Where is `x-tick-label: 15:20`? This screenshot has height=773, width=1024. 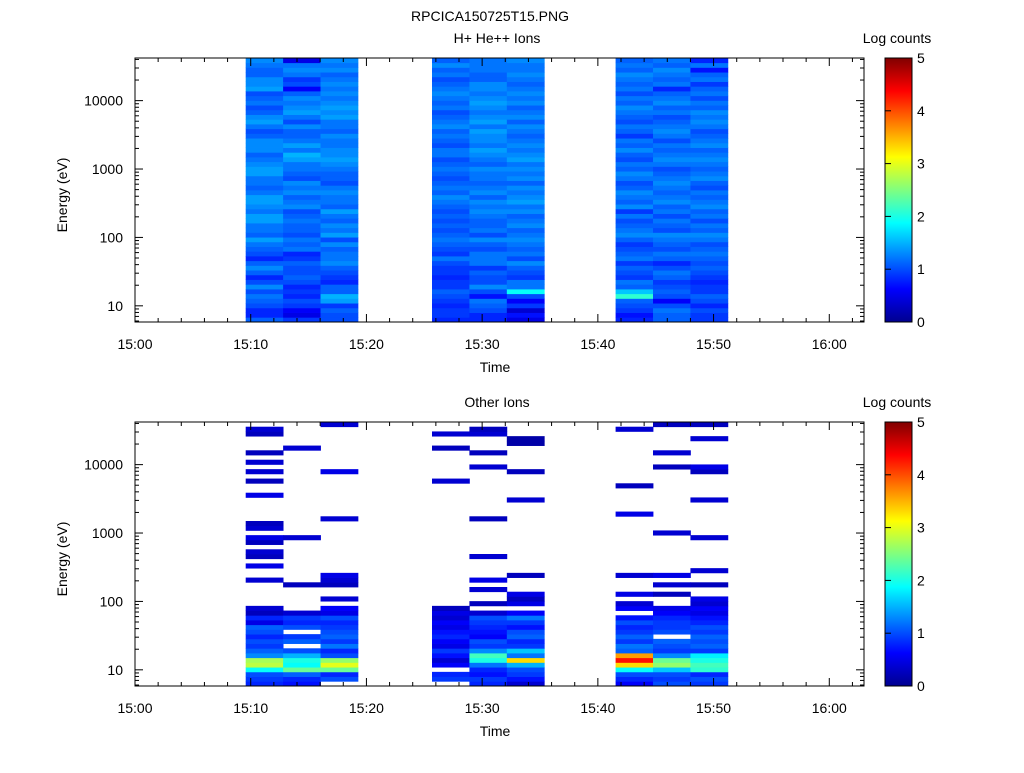 x-tick-label: 15:20 is located at coordinates (366, 344).